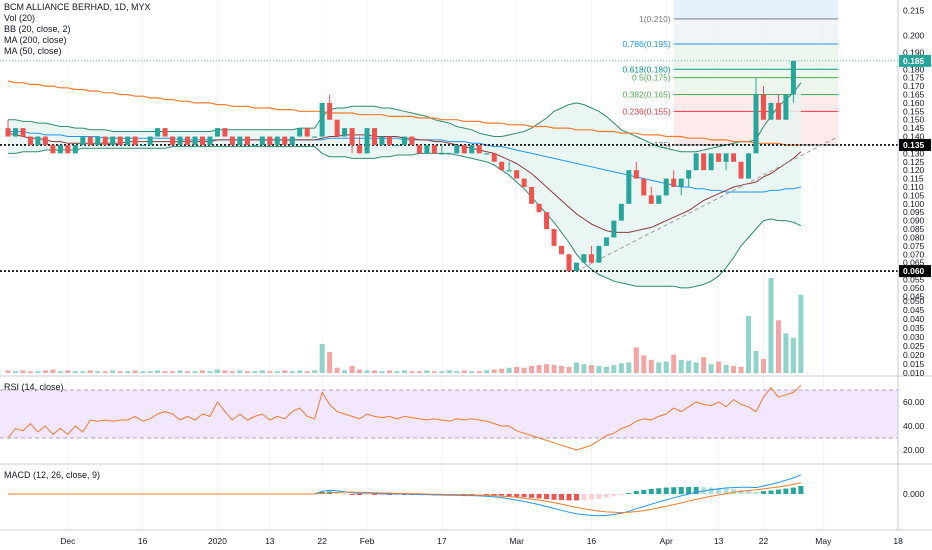  What do you see at coordinates (496, 541) in the screenshot?
I see `time-axis: Dec1620201322Feb17Mar16Apr1322May18Jun` at bounding box center [496, 541].